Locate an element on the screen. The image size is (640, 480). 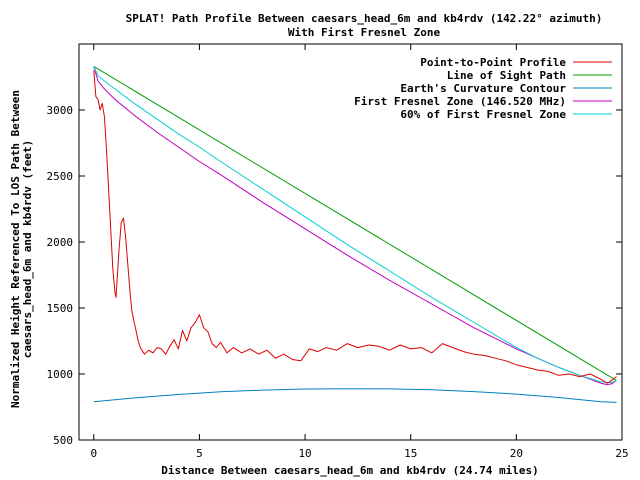
x-tick-label: 10 is located at coordinates (304, 453).